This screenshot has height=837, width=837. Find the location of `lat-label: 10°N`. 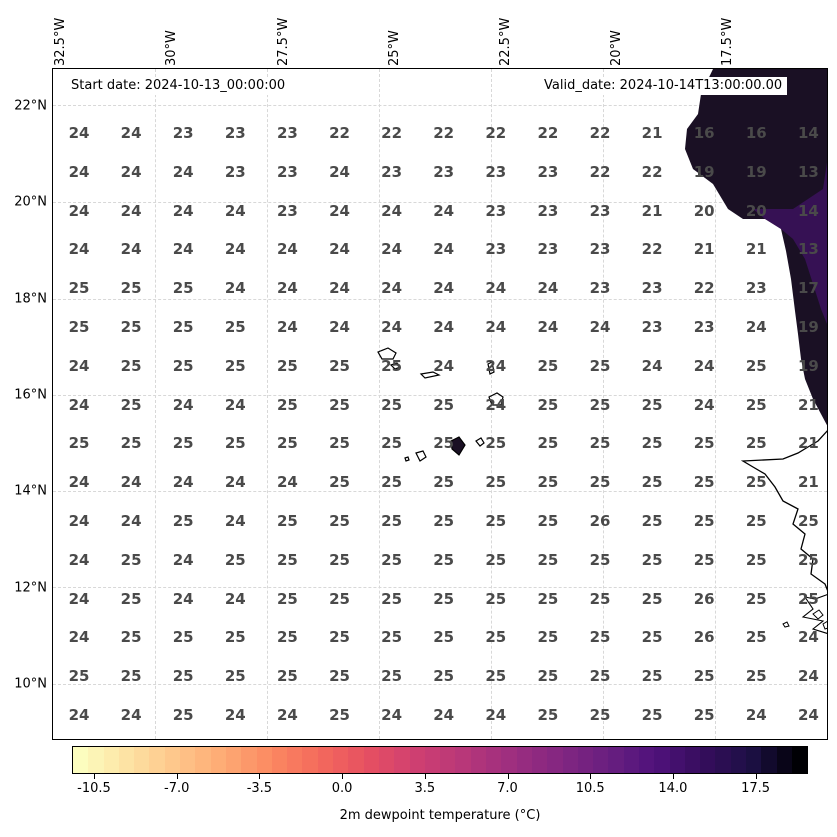

lat-label: 10°N is located at coordinates (30, 684).